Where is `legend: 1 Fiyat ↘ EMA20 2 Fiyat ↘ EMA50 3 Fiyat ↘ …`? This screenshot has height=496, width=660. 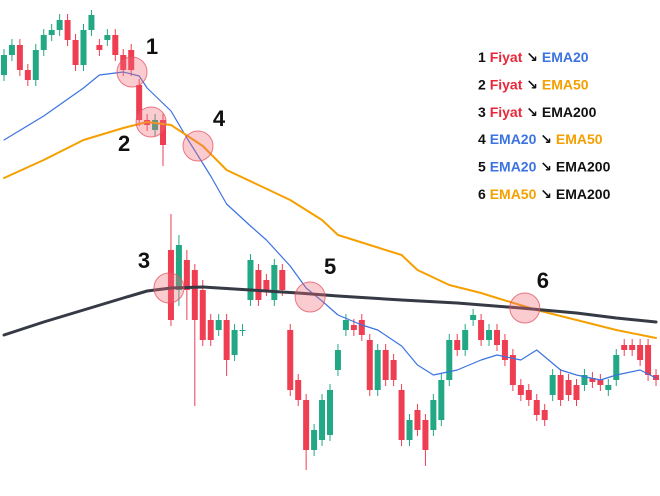 legend: 1 Fiyat ↘ EMA20 2 Fiyat ↘ EMA50 3 Fiyat ↘ … is located at coordinates (544, 125).